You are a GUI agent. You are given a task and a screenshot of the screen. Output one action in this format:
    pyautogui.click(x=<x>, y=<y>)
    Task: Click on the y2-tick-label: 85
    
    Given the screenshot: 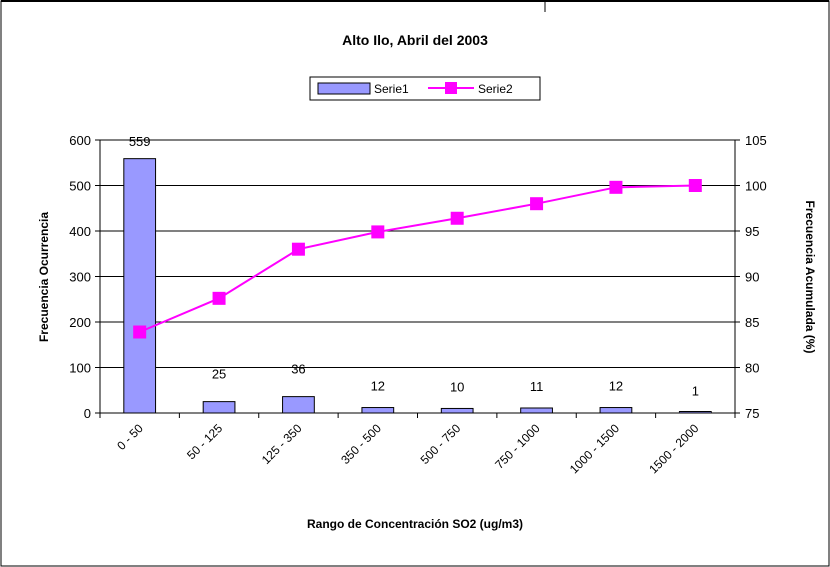 What is the action you would take?
    pyautogui.click(x=752, y=322)
    